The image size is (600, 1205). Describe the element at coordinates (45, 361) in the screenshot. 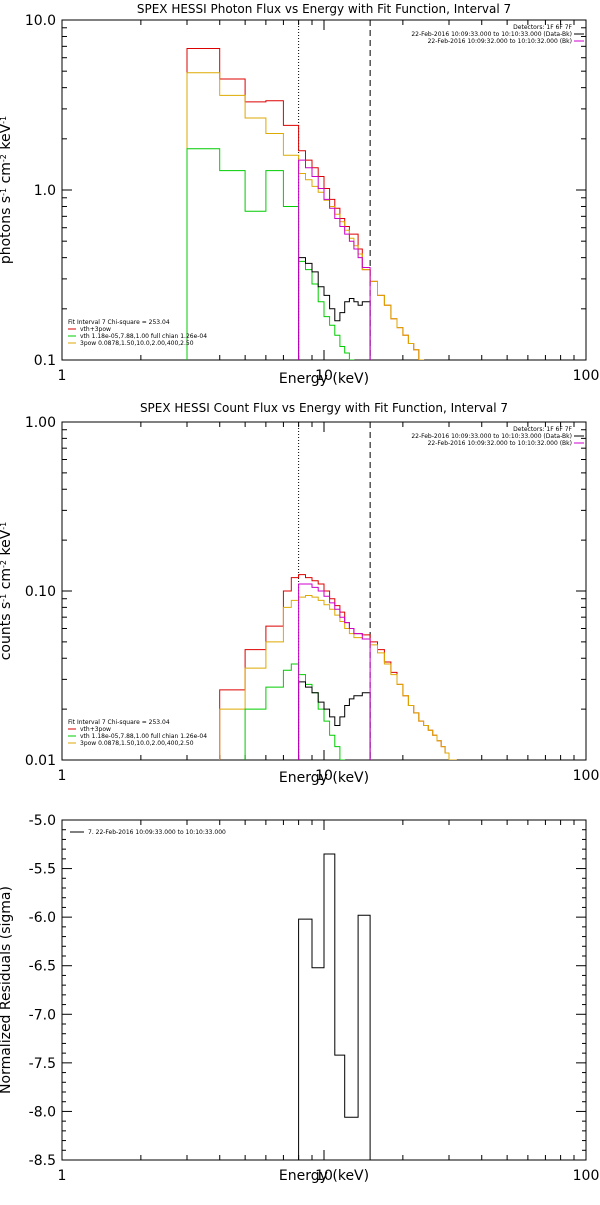

I see `y-tick-label: 0.1` at that location.